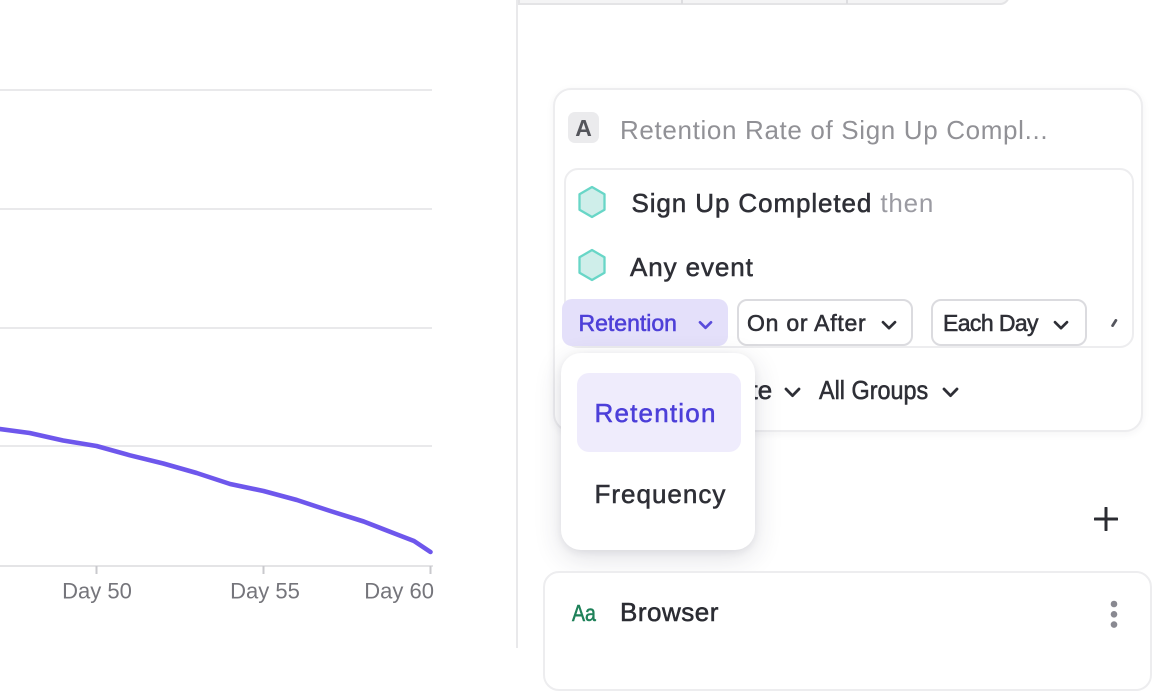 The height and width of the screenshot is (691, 1172). I want to click on svg-text: Day 50, so click(97, 591).